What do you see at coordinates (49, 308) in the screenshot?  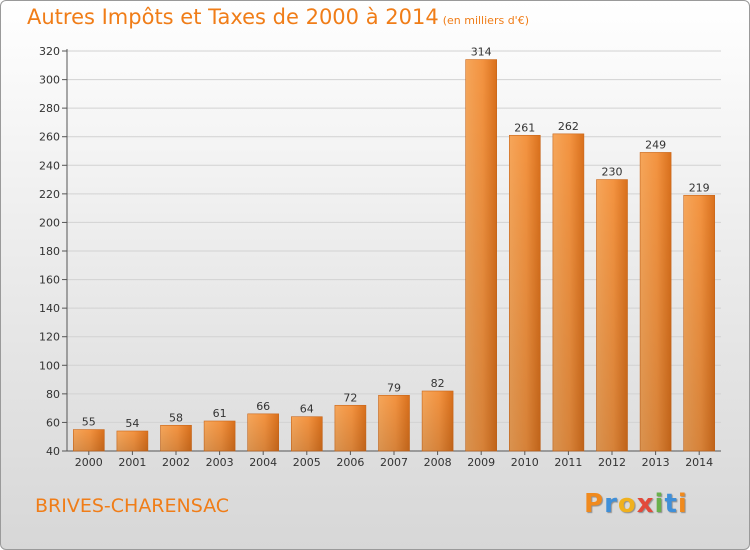 I see `y-tick-label: 140` at bounding box center [49, 308].